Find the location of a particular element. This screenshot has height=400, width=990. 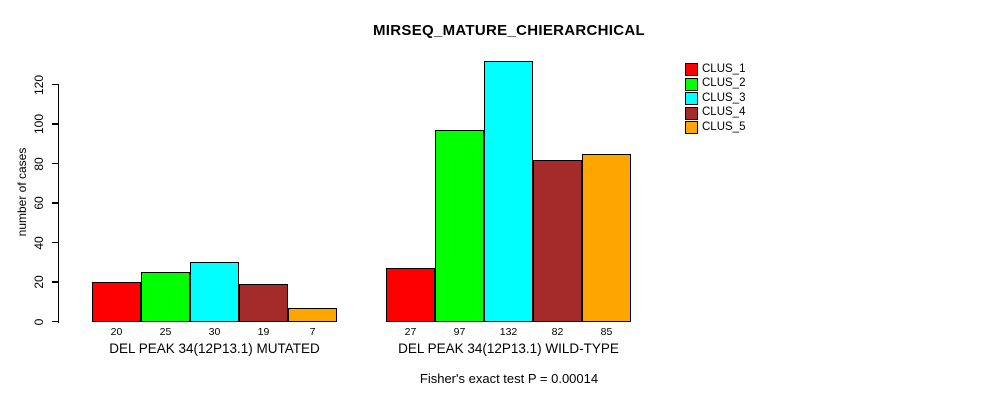

y-tick-label: 60 is located at coordinates (39, 203).